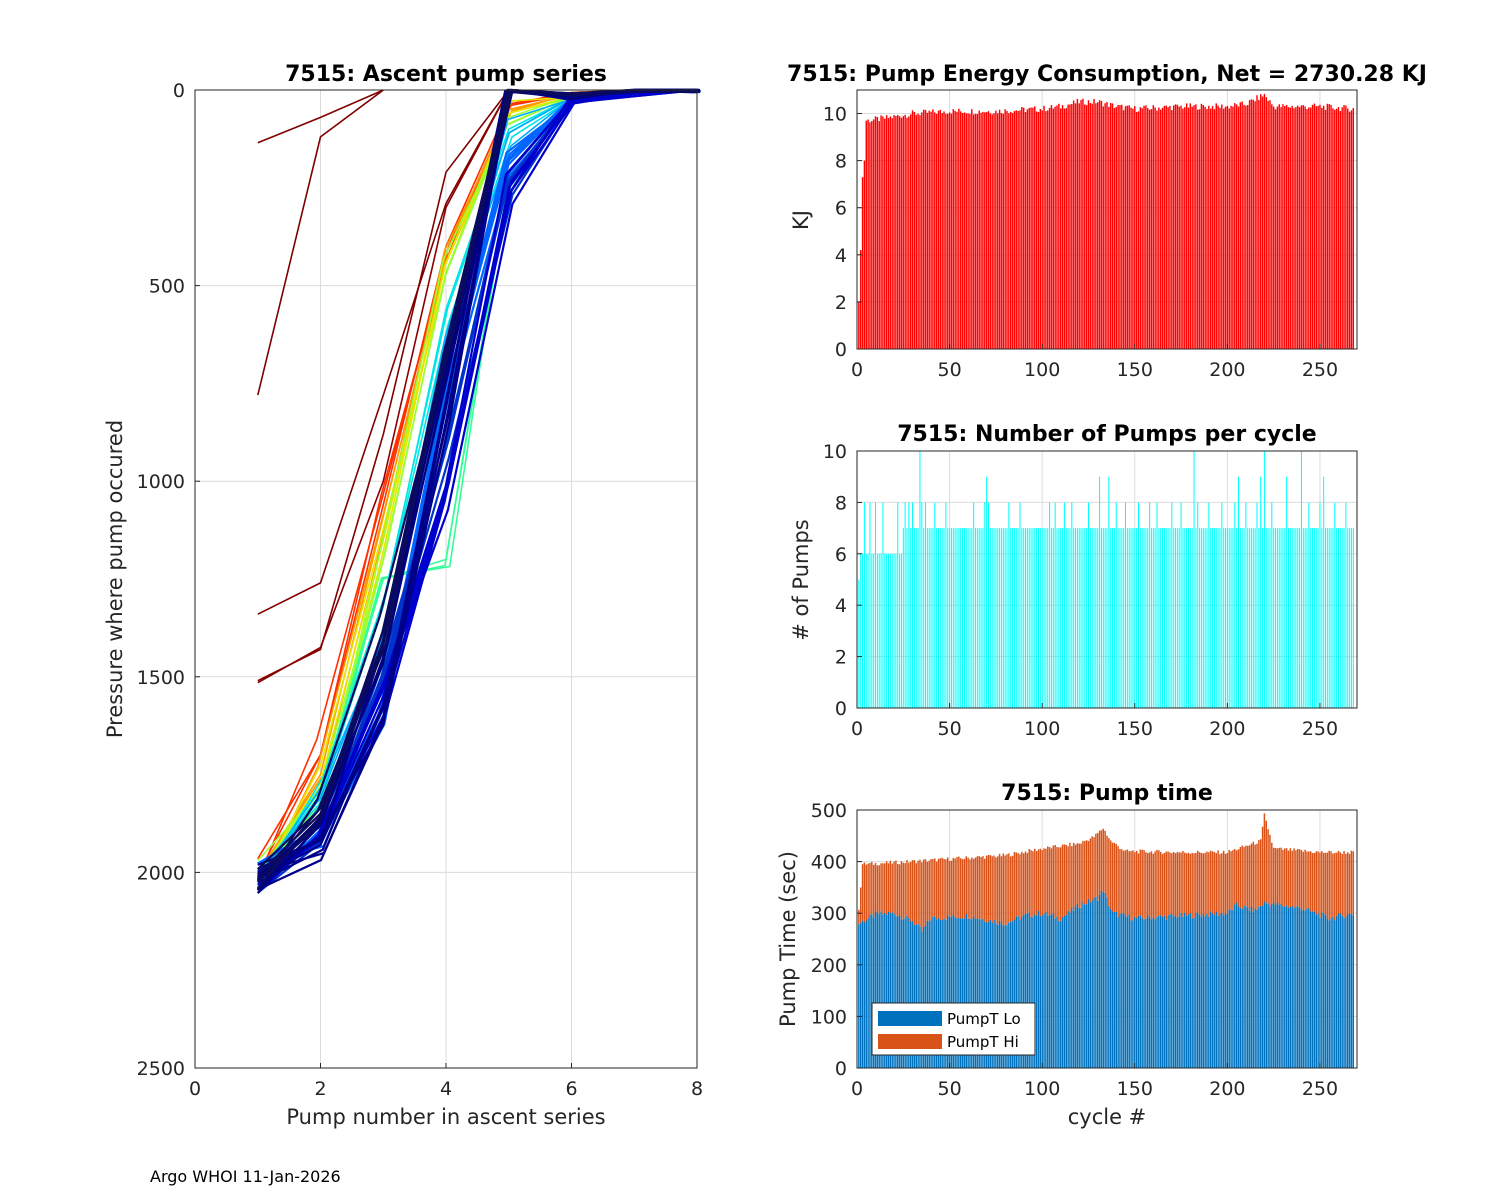 This screenshot has width=1500, height=1200. I want to click on y-tick-label: 0, so click(841, 709).